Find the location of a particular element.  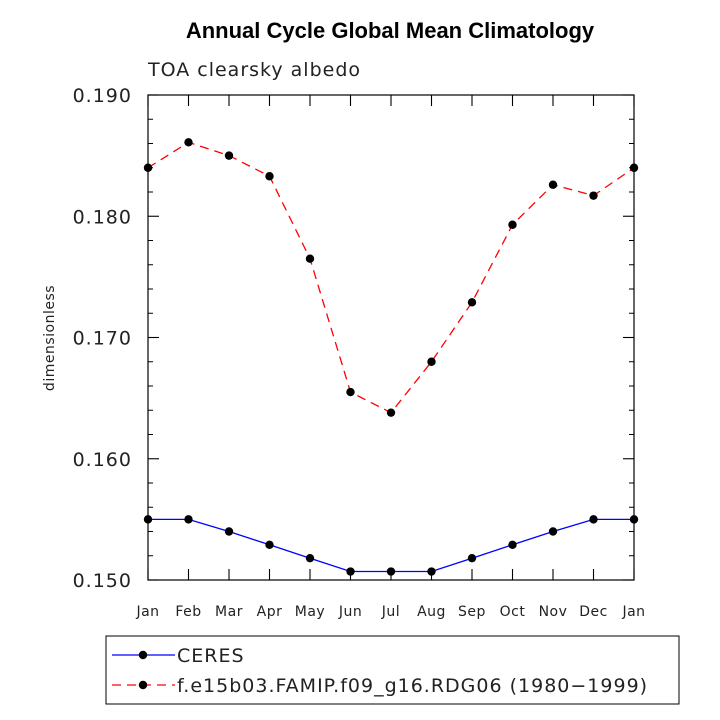

x-tick-label: Mar is located at coordinates (229, 612).